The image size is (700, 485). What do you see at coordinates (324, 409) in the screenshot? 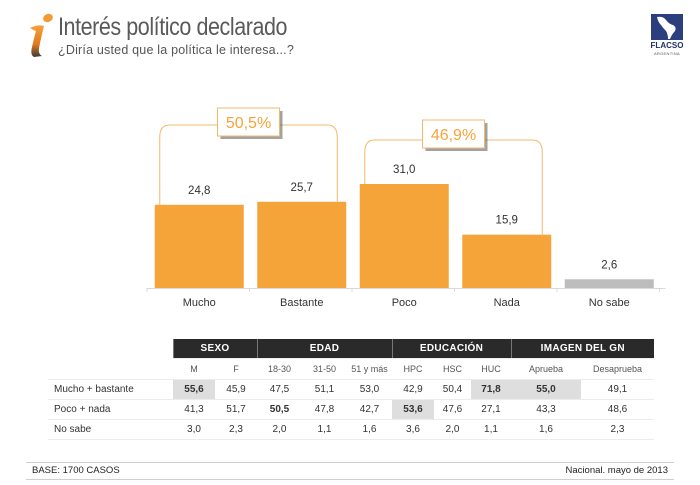
I see `table-cell: 47,8` at bounding box center [324, 409].